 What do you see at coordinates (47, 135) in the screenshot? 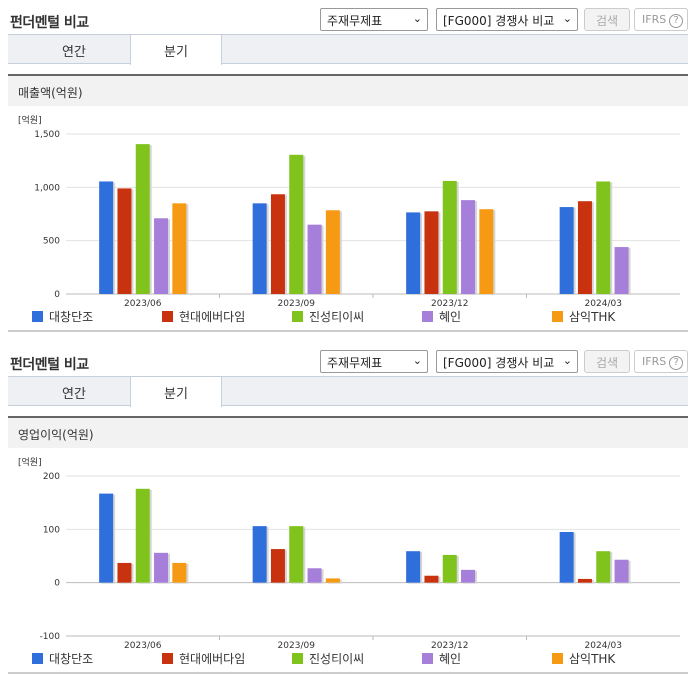
I see `y-tick-label: 1,500` at bounding box center [47, 135].